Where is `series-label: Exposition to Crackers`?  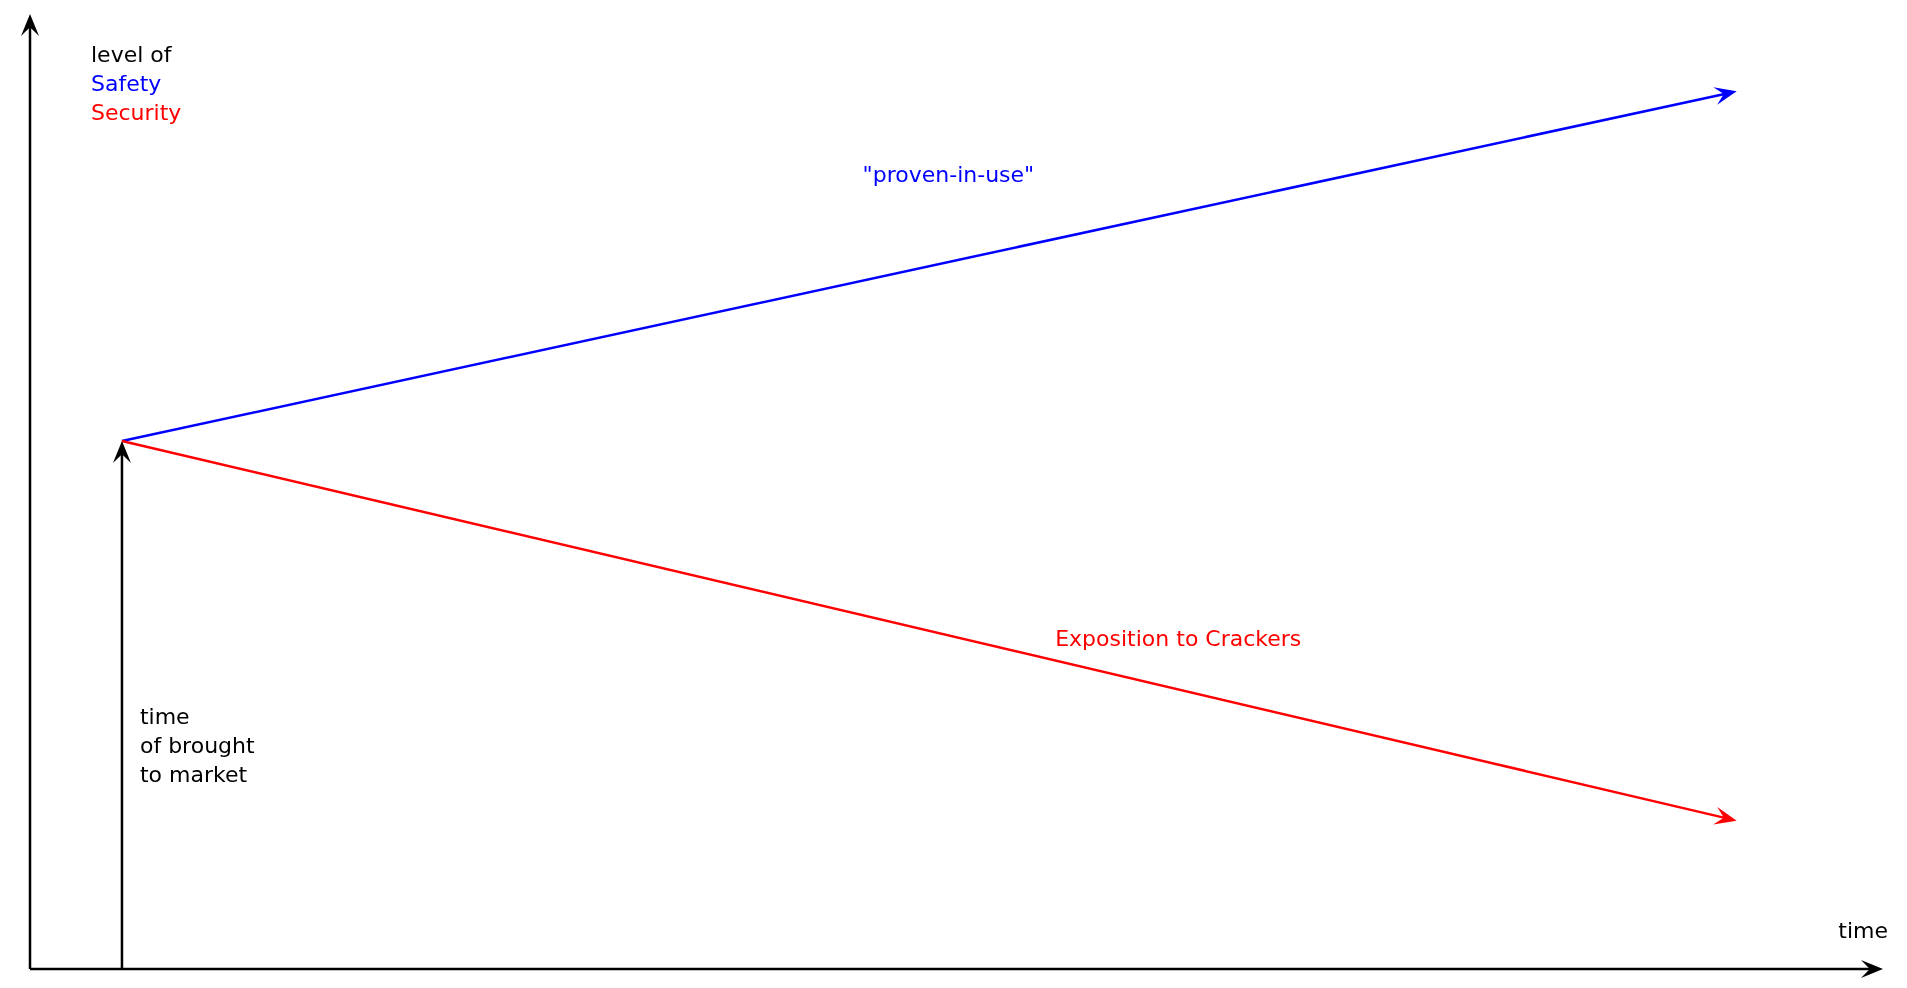
series-label: Exposition to Crackers is located at coordinates (1178, 639).